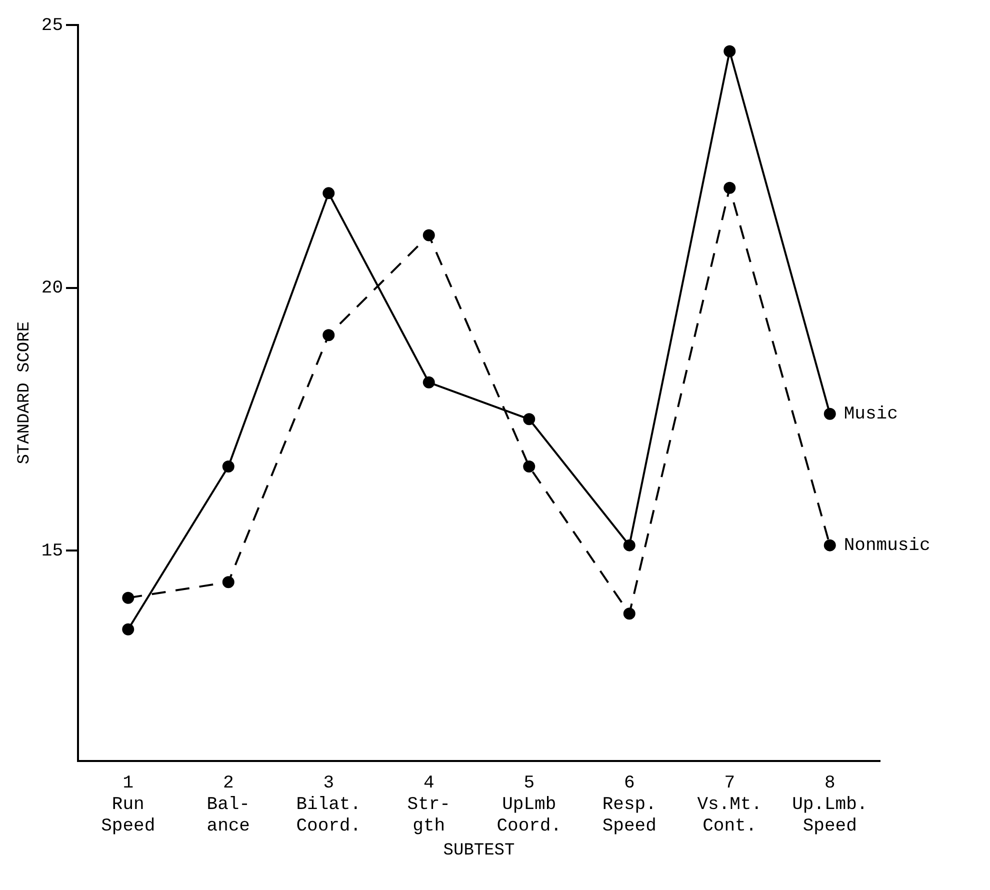 This screenshot has width=990, height=890. Describe the element at coordinates (52, 551) in the screenshot. I see `y-tick-label: 15` at that location.